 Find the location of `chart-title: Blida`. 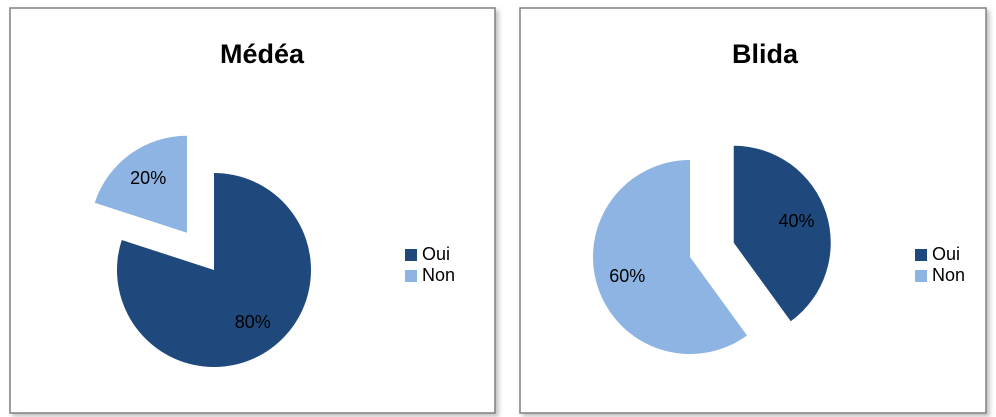

chart-title: Blida is located at coordinates (765, 54).